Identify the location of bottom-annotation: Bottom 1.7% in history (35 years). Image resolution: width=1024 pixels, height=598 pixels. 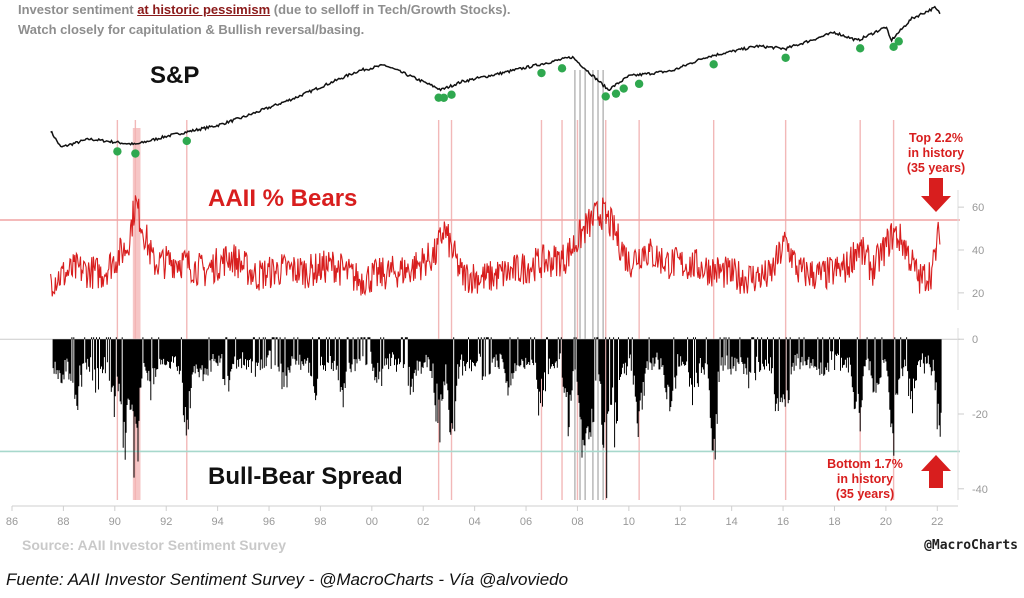
(865, 479).